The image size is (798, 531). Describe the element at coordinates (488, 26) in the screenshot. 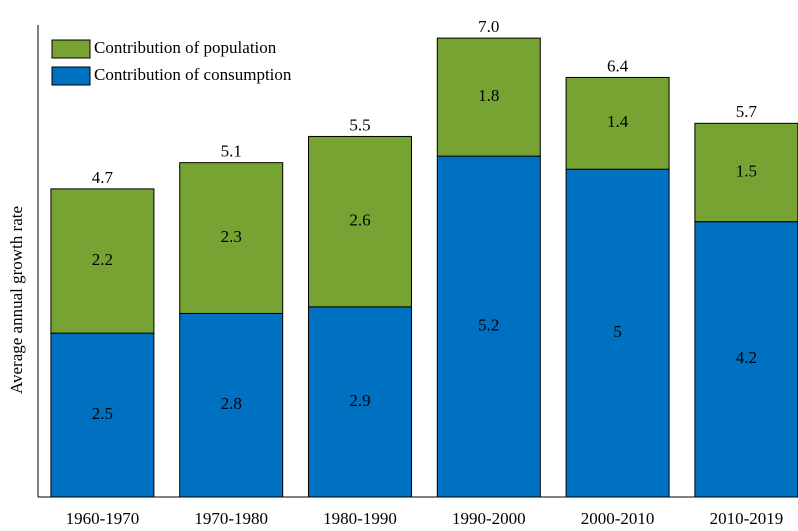

I see `total-label: 7.0` at that location.